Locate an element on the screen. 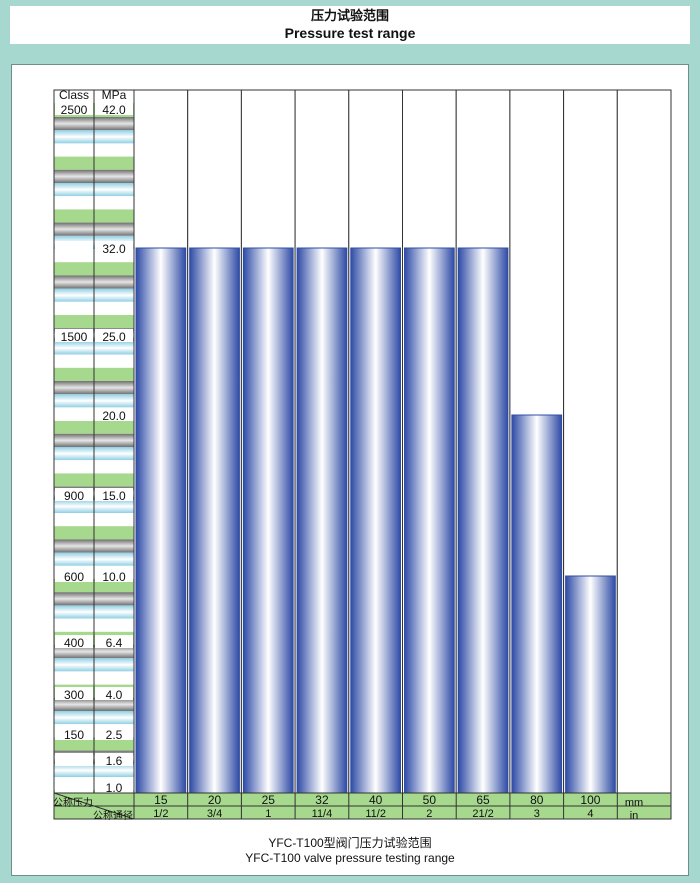 The image size is (700, 883). mpa-tick-label: 1.0 is located at coordinates (114, 788).